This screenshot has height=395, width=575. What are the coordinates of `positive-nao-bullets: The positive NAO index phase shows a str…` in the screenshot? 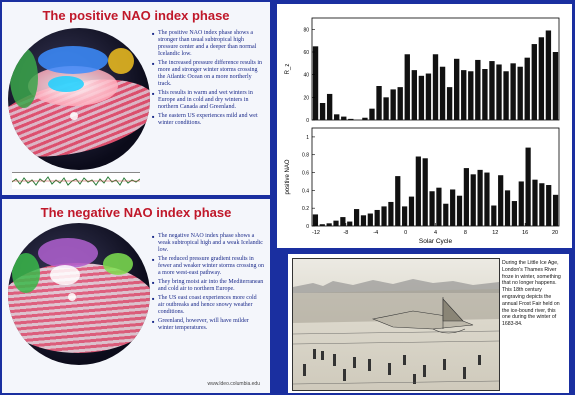 It's located at (208, 79).